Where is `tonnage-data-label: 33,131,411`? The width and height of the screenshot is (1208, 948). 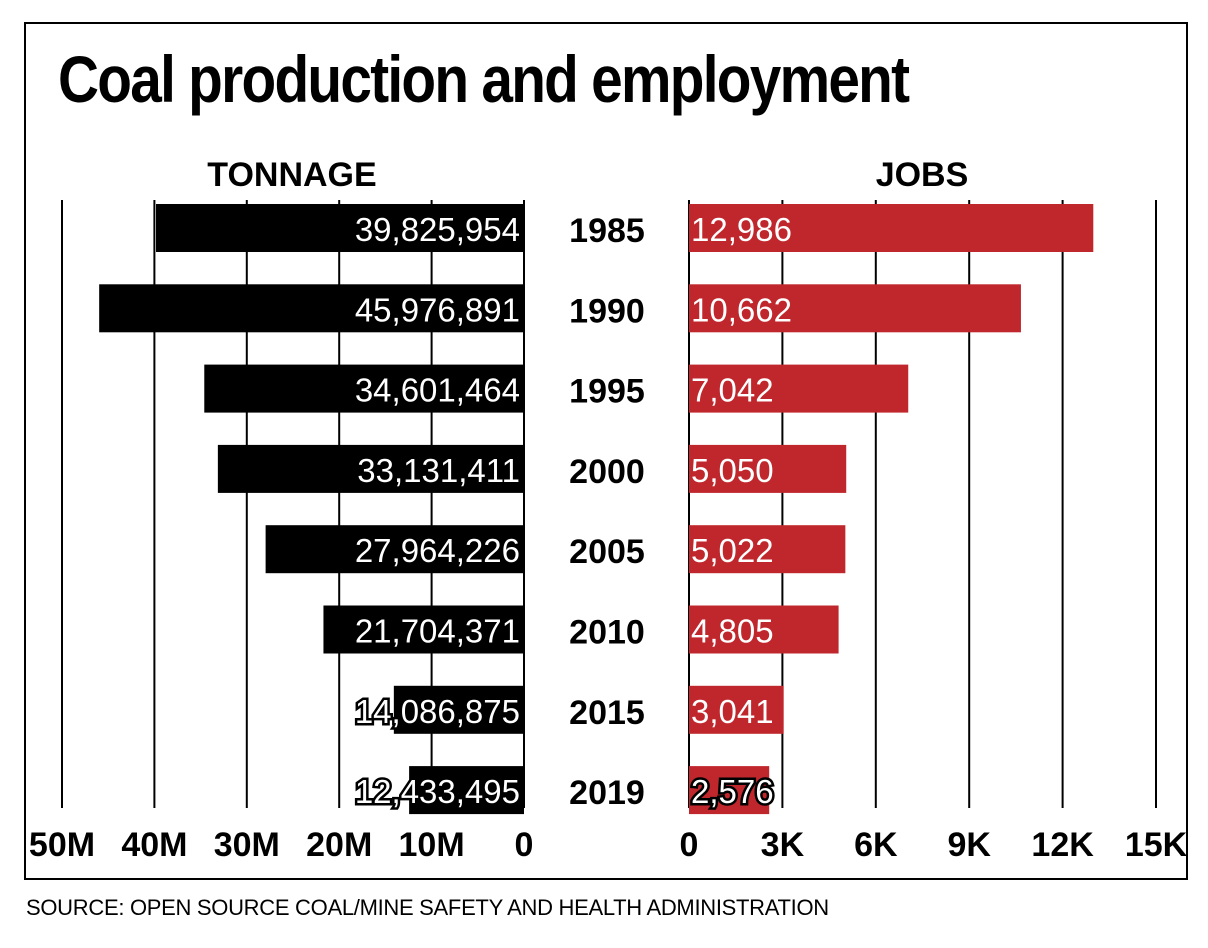 tonnage-data-label: 33,131,411 is located at coordinates (438, 470).